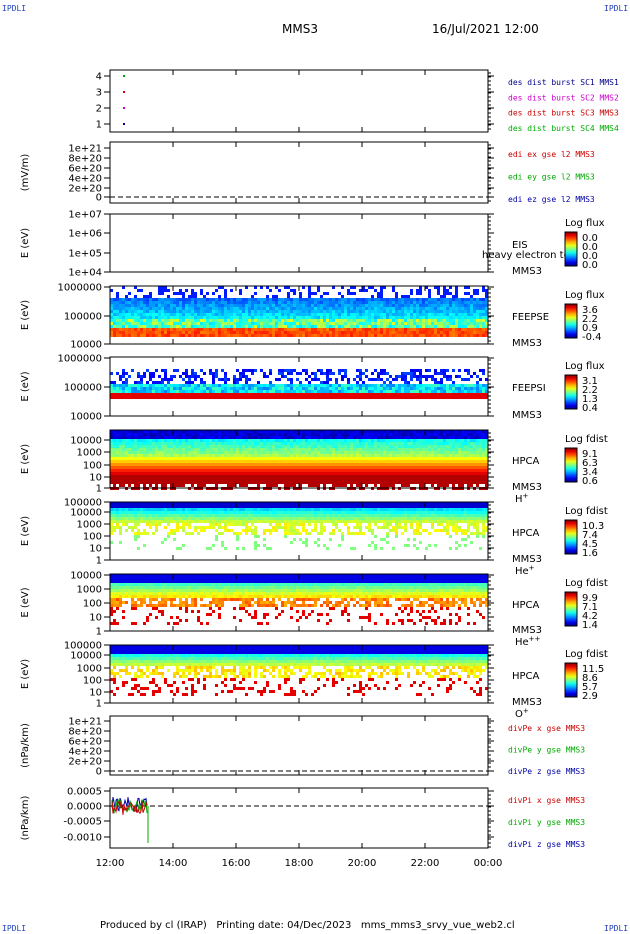 The image size is (630, 934). Describe the element at coordinates (85, 149) in the screenshot. I see `y-tick-label: 1e+21` at that location.